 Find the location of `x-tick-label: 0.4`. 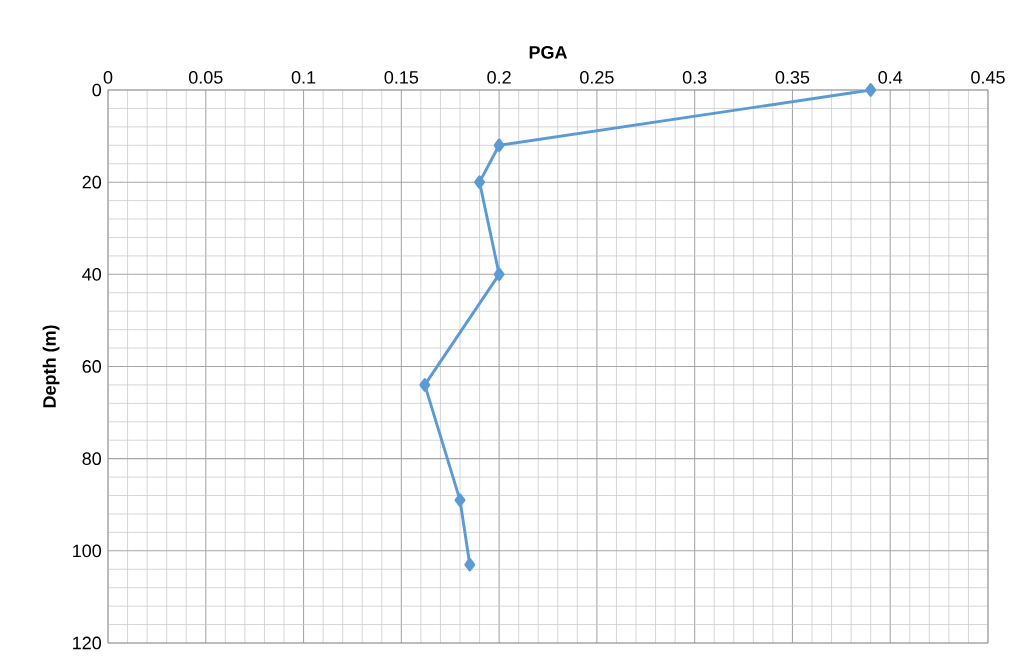

x-tick-label: 0.4 is located at coordinates (890, 77).